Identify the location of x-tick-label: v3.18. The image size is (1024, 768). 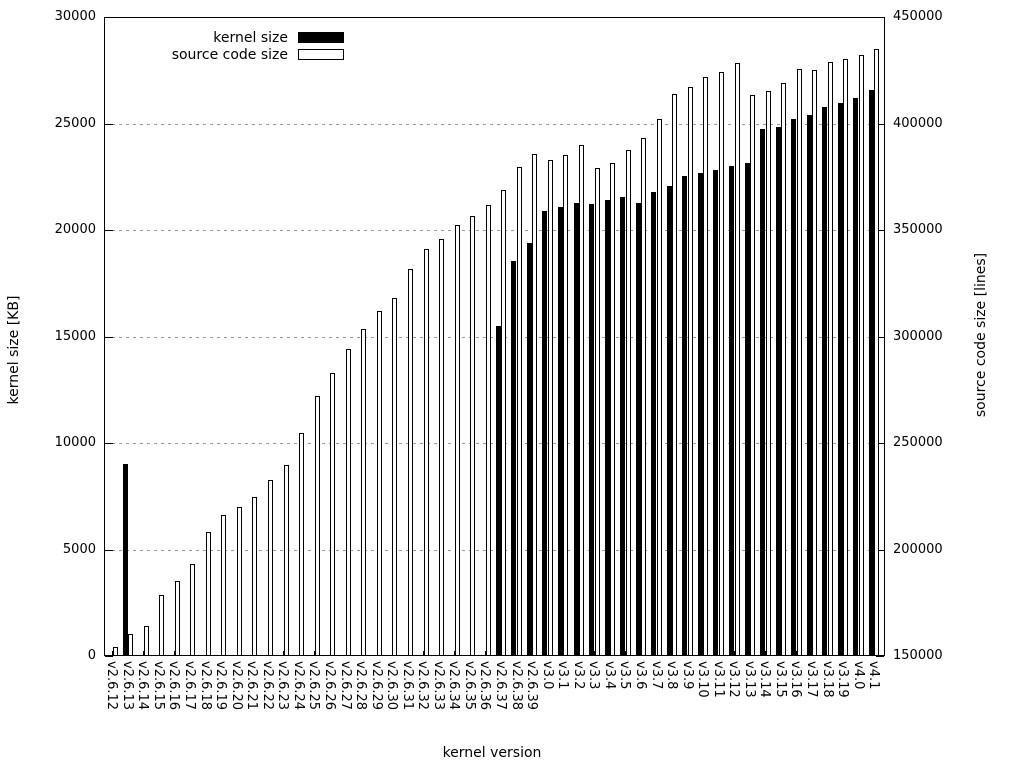
(827, 679).